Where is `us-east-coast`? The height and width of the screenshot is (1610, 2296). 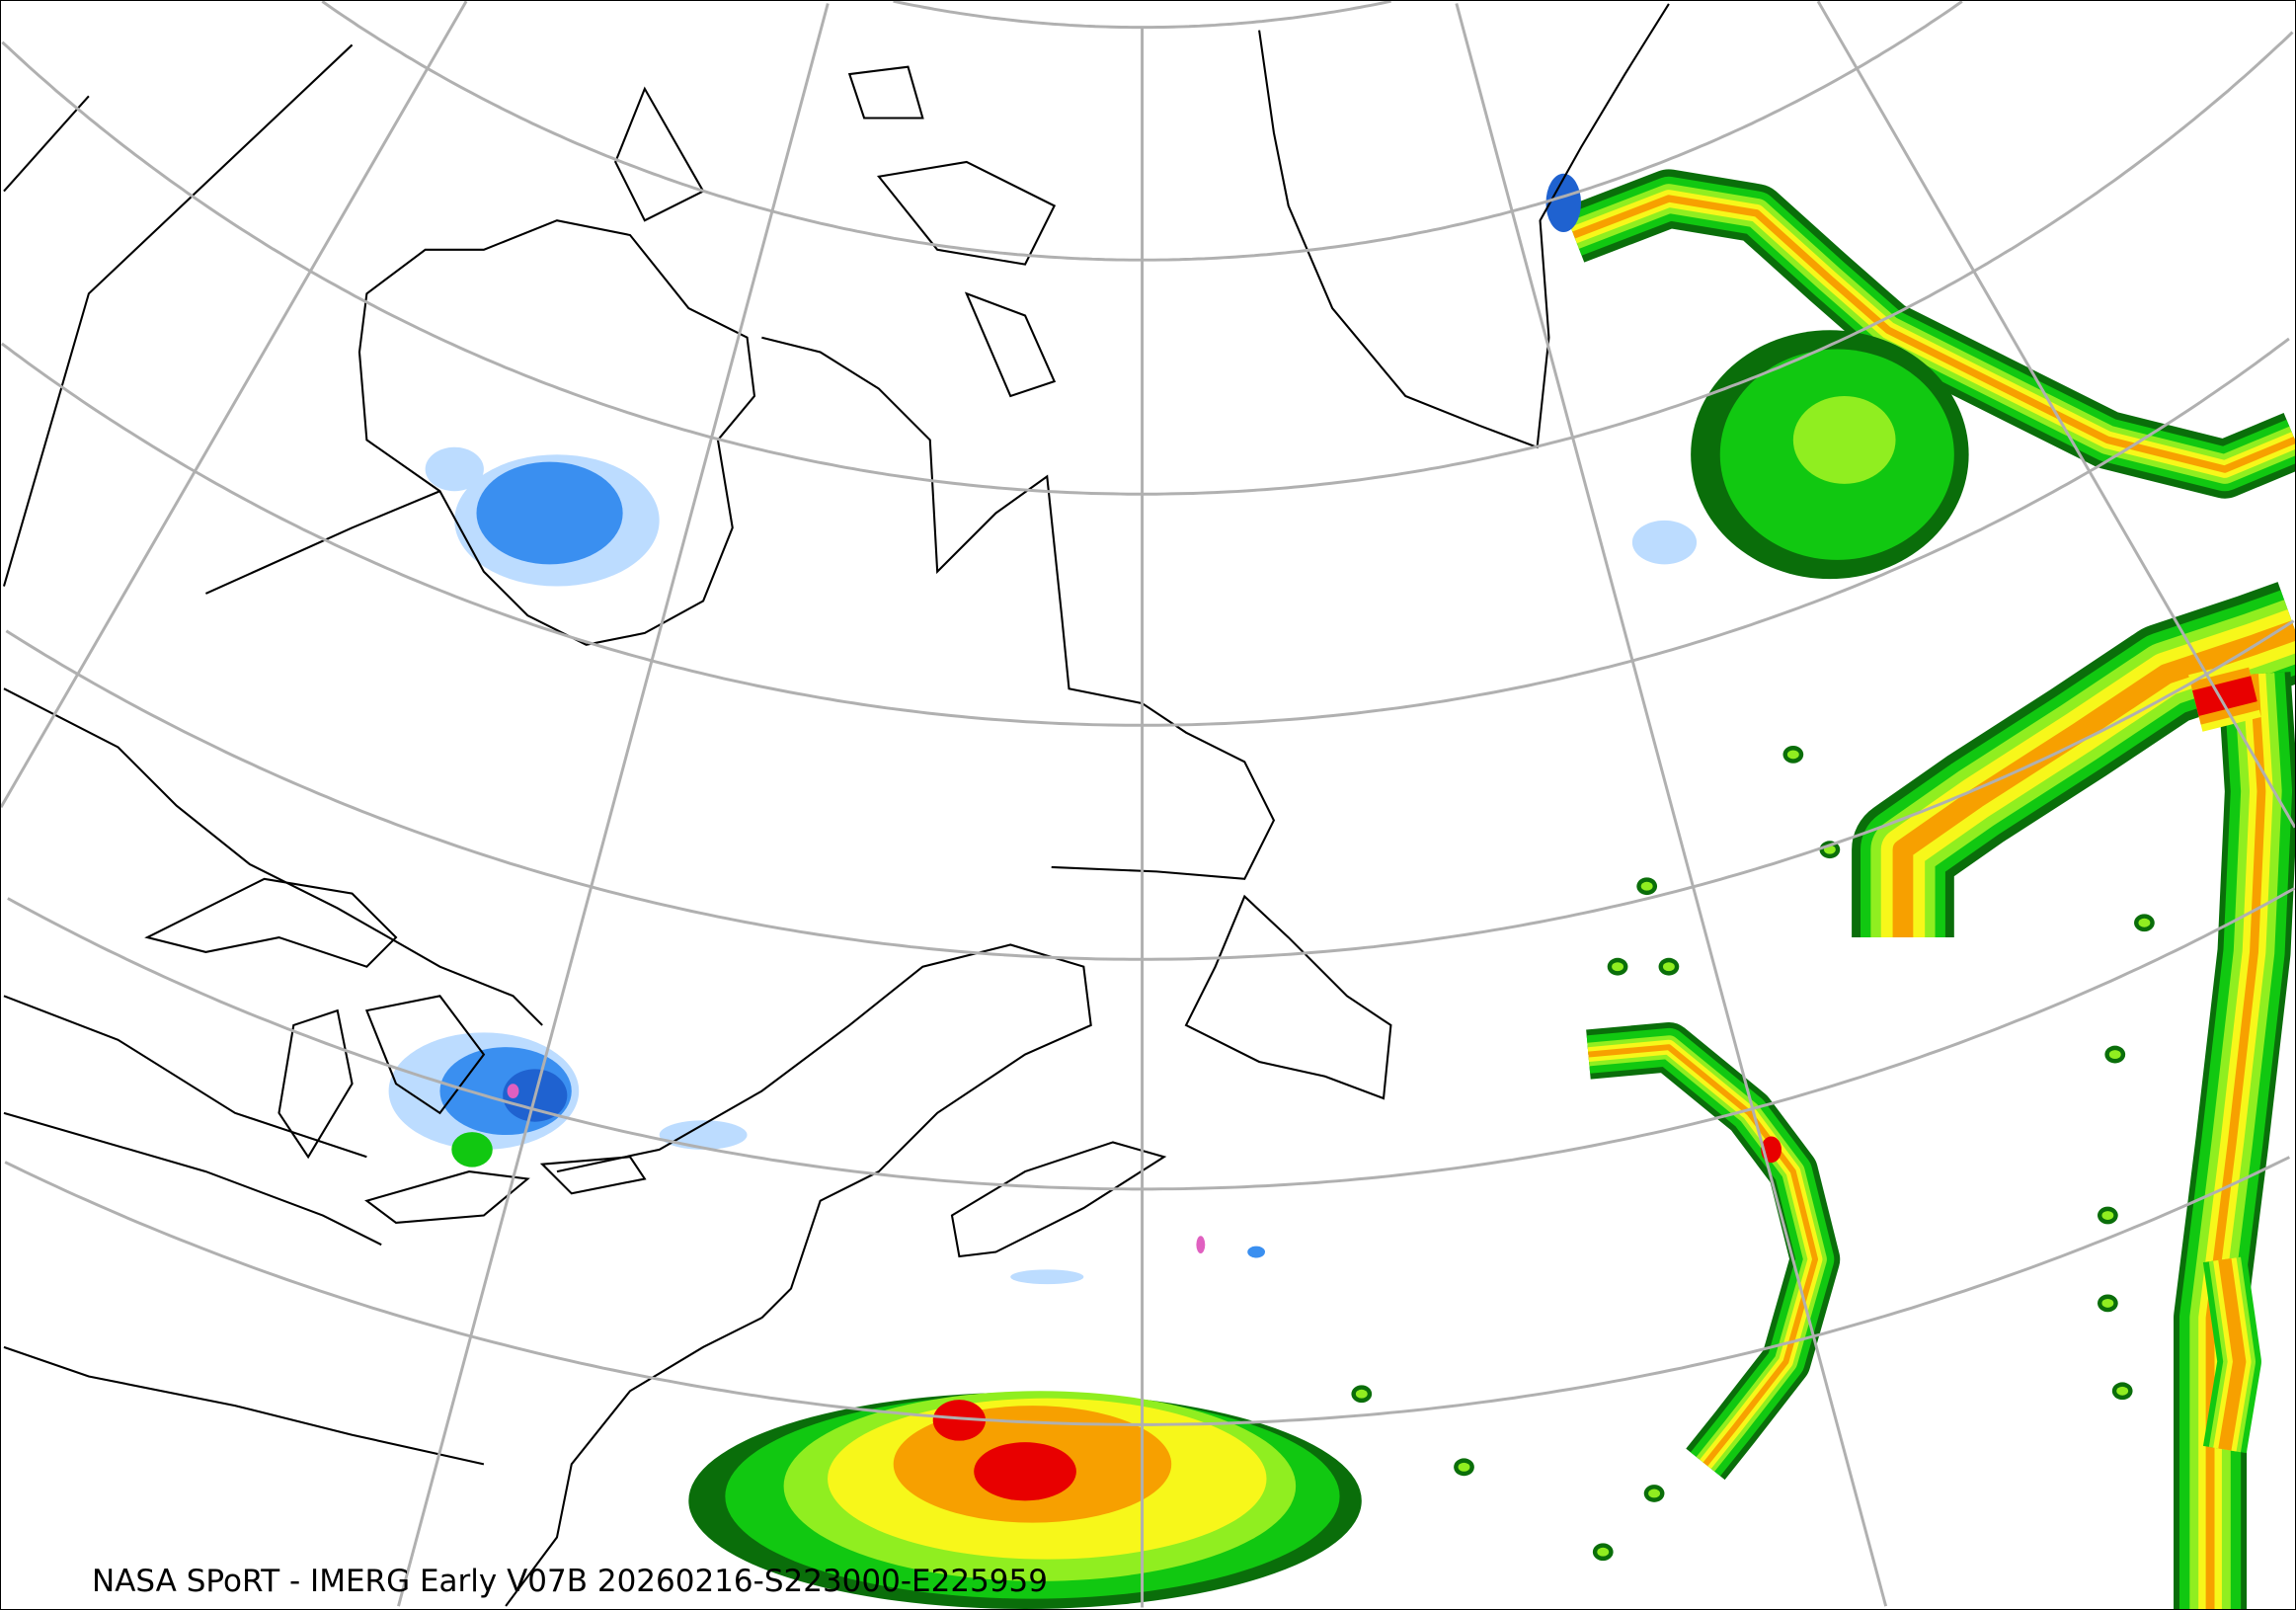 us-east-coast is located at coordinates (634, 1462).